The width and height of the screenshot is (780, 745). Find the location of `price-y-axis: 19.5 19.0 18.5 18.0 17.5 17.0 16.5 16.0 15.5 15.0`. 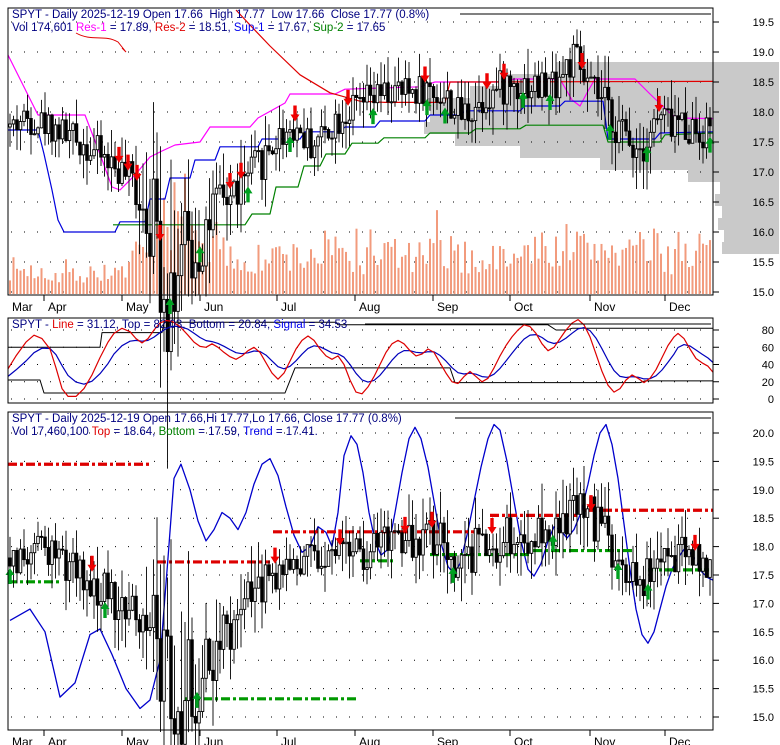

price-y-axis: 19.5 19.0 18.5 18.0 17.5 17.0 16.5 16.0 15.5 15.0 is located at coordinates (743, 158).